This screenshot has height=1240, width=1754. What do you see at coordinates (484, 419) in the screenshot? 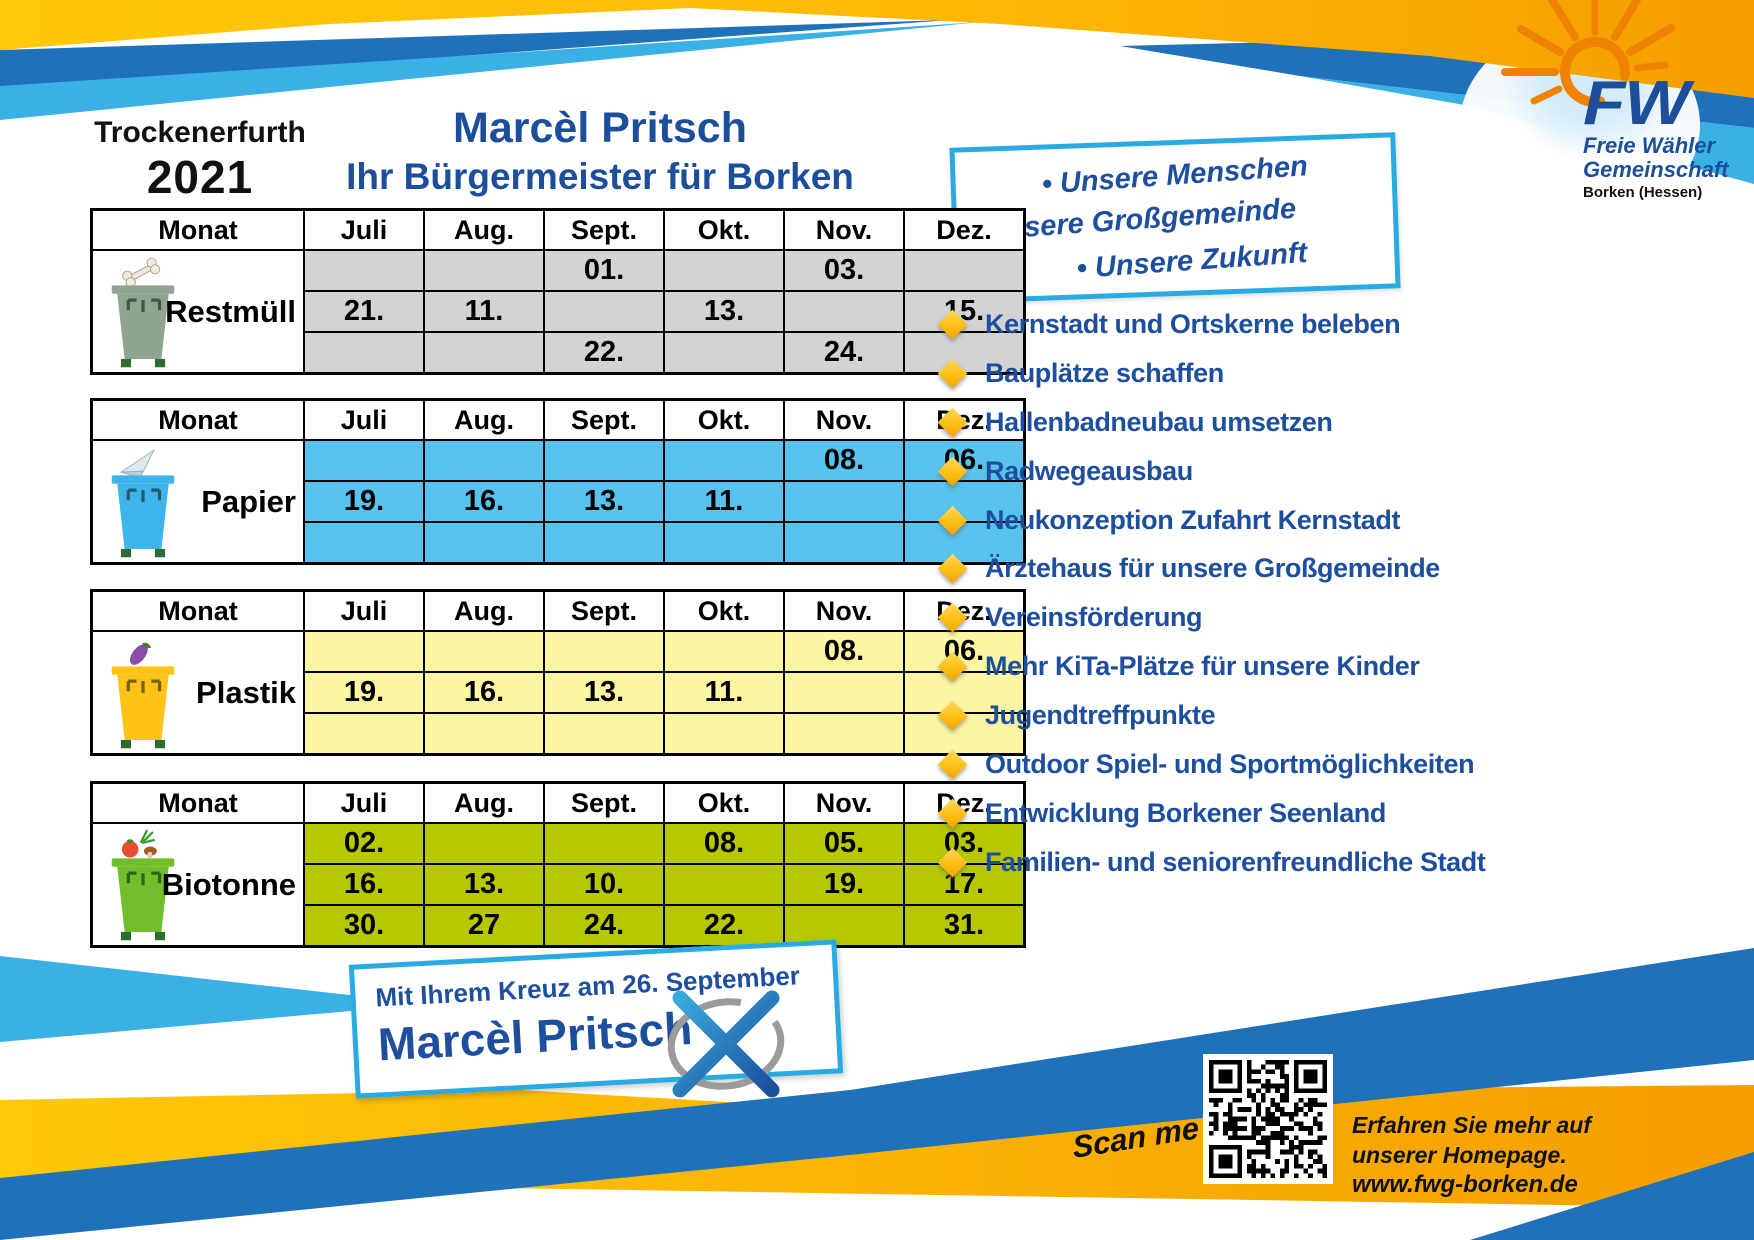
I see `column-header-month: Aug.` at bounding box center [484, 419].